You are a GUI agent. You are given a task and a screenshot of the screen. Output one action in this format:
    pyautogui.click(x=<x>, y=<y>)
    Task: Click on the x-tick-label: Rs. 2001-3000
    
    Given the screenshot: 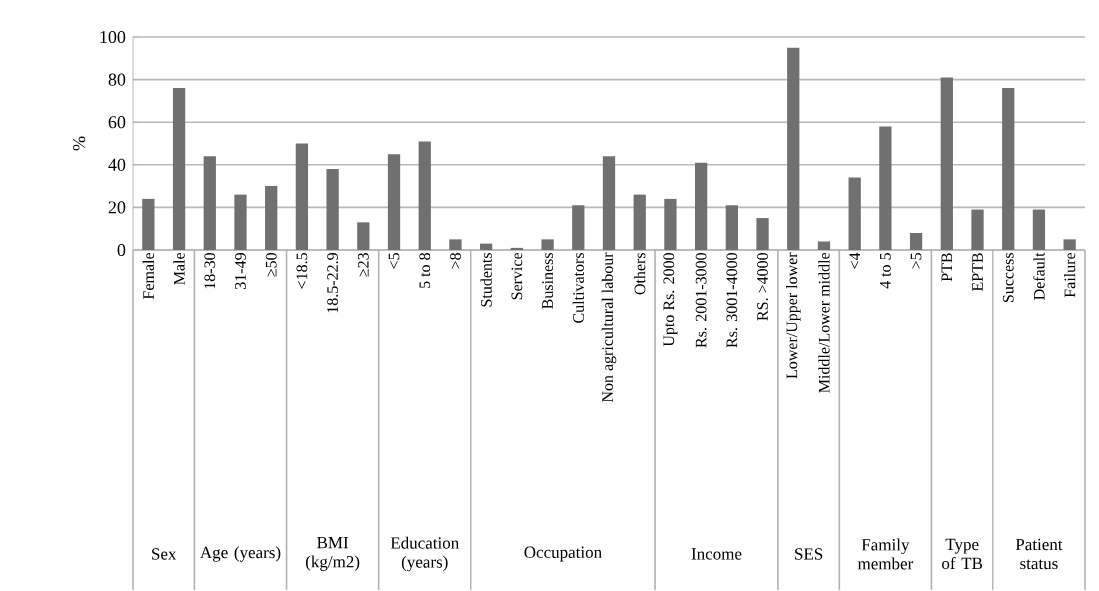 What is the action you would take?
    pyautogui.click(x=701, y=300)
    